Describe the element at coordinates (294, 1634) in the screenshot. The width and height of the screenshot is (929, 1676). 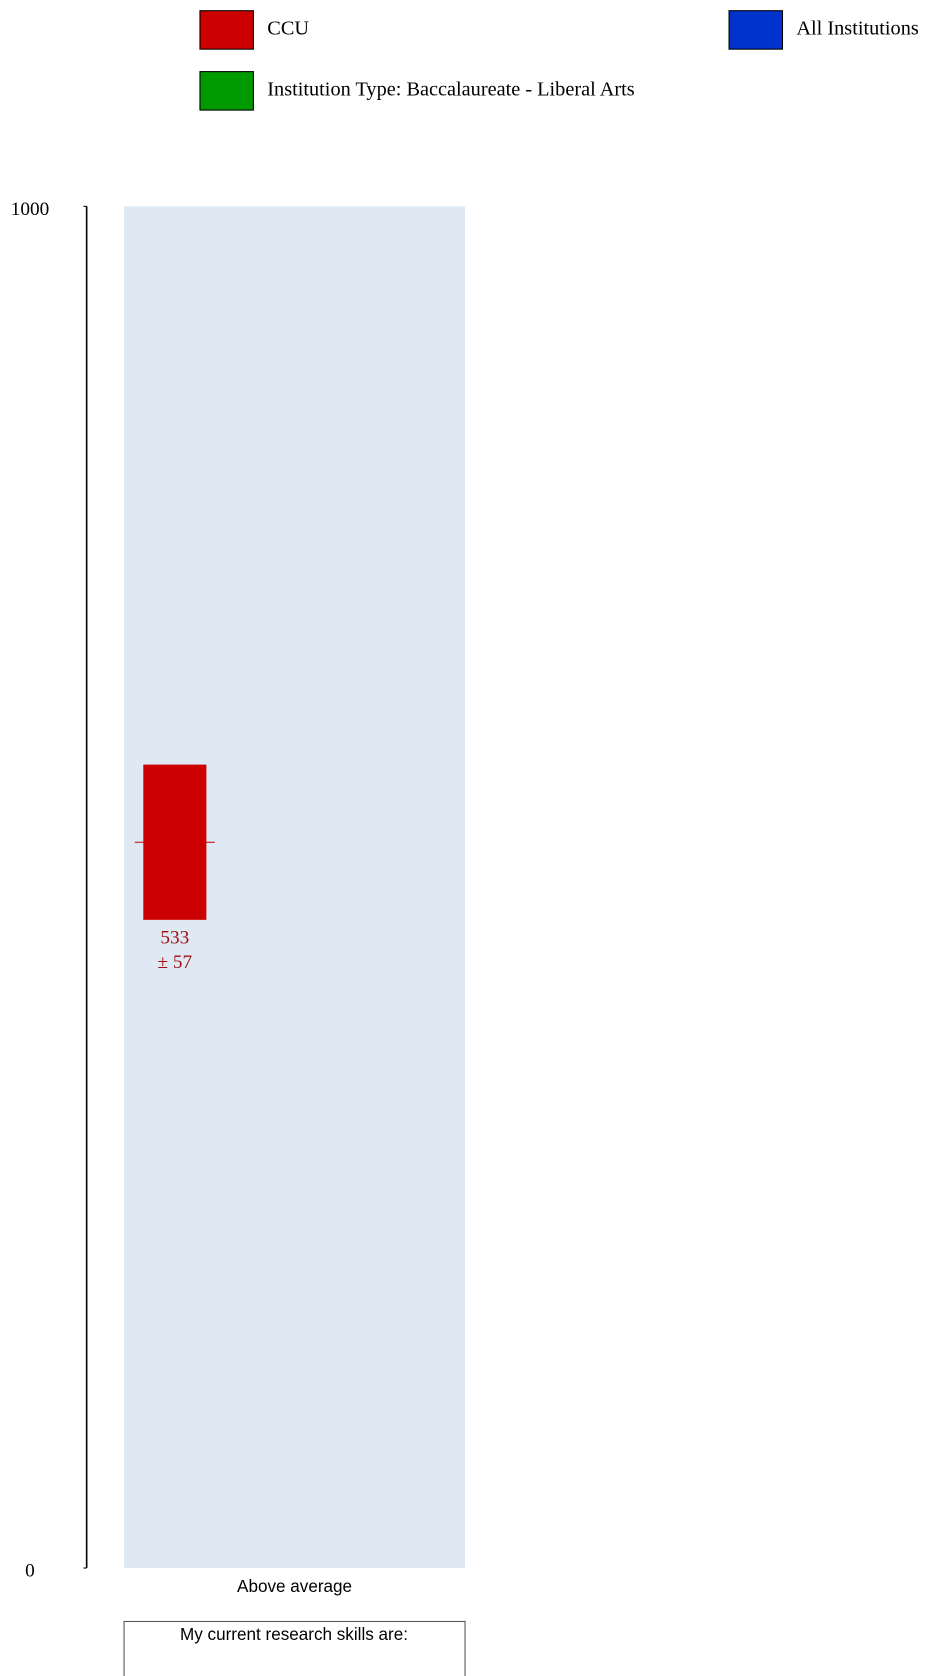
I see `caption: My current research skills are:` at that location.